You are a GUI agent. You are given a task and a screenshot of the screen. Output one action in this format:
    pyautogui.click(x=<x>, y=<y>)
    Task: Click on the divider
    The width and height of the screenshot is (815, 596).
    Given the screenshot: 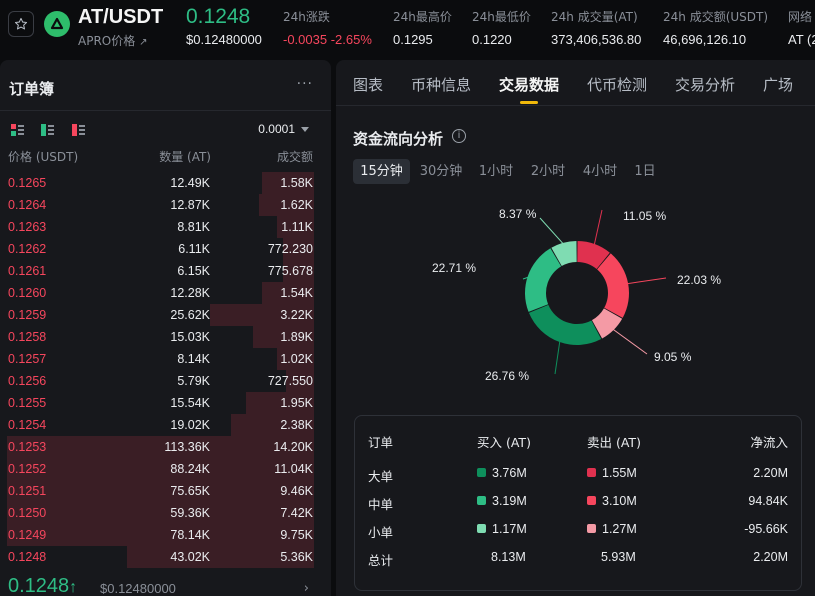 What is the action you would take?
    pyautogui.click(x=165, y=110)
    